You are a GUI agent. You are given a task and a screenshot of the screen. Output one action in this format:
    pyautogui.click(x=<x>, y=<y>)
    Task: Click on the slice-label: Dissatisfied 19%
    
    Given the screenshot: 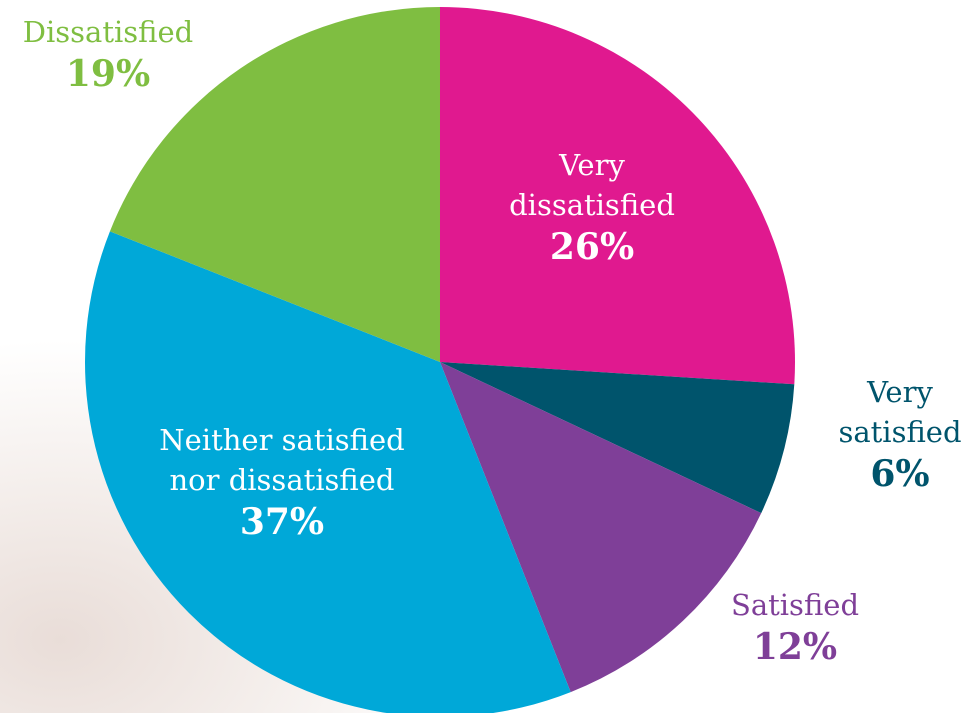 What is the action you would take?
    pyautogui.click(x=108, y=54)
    